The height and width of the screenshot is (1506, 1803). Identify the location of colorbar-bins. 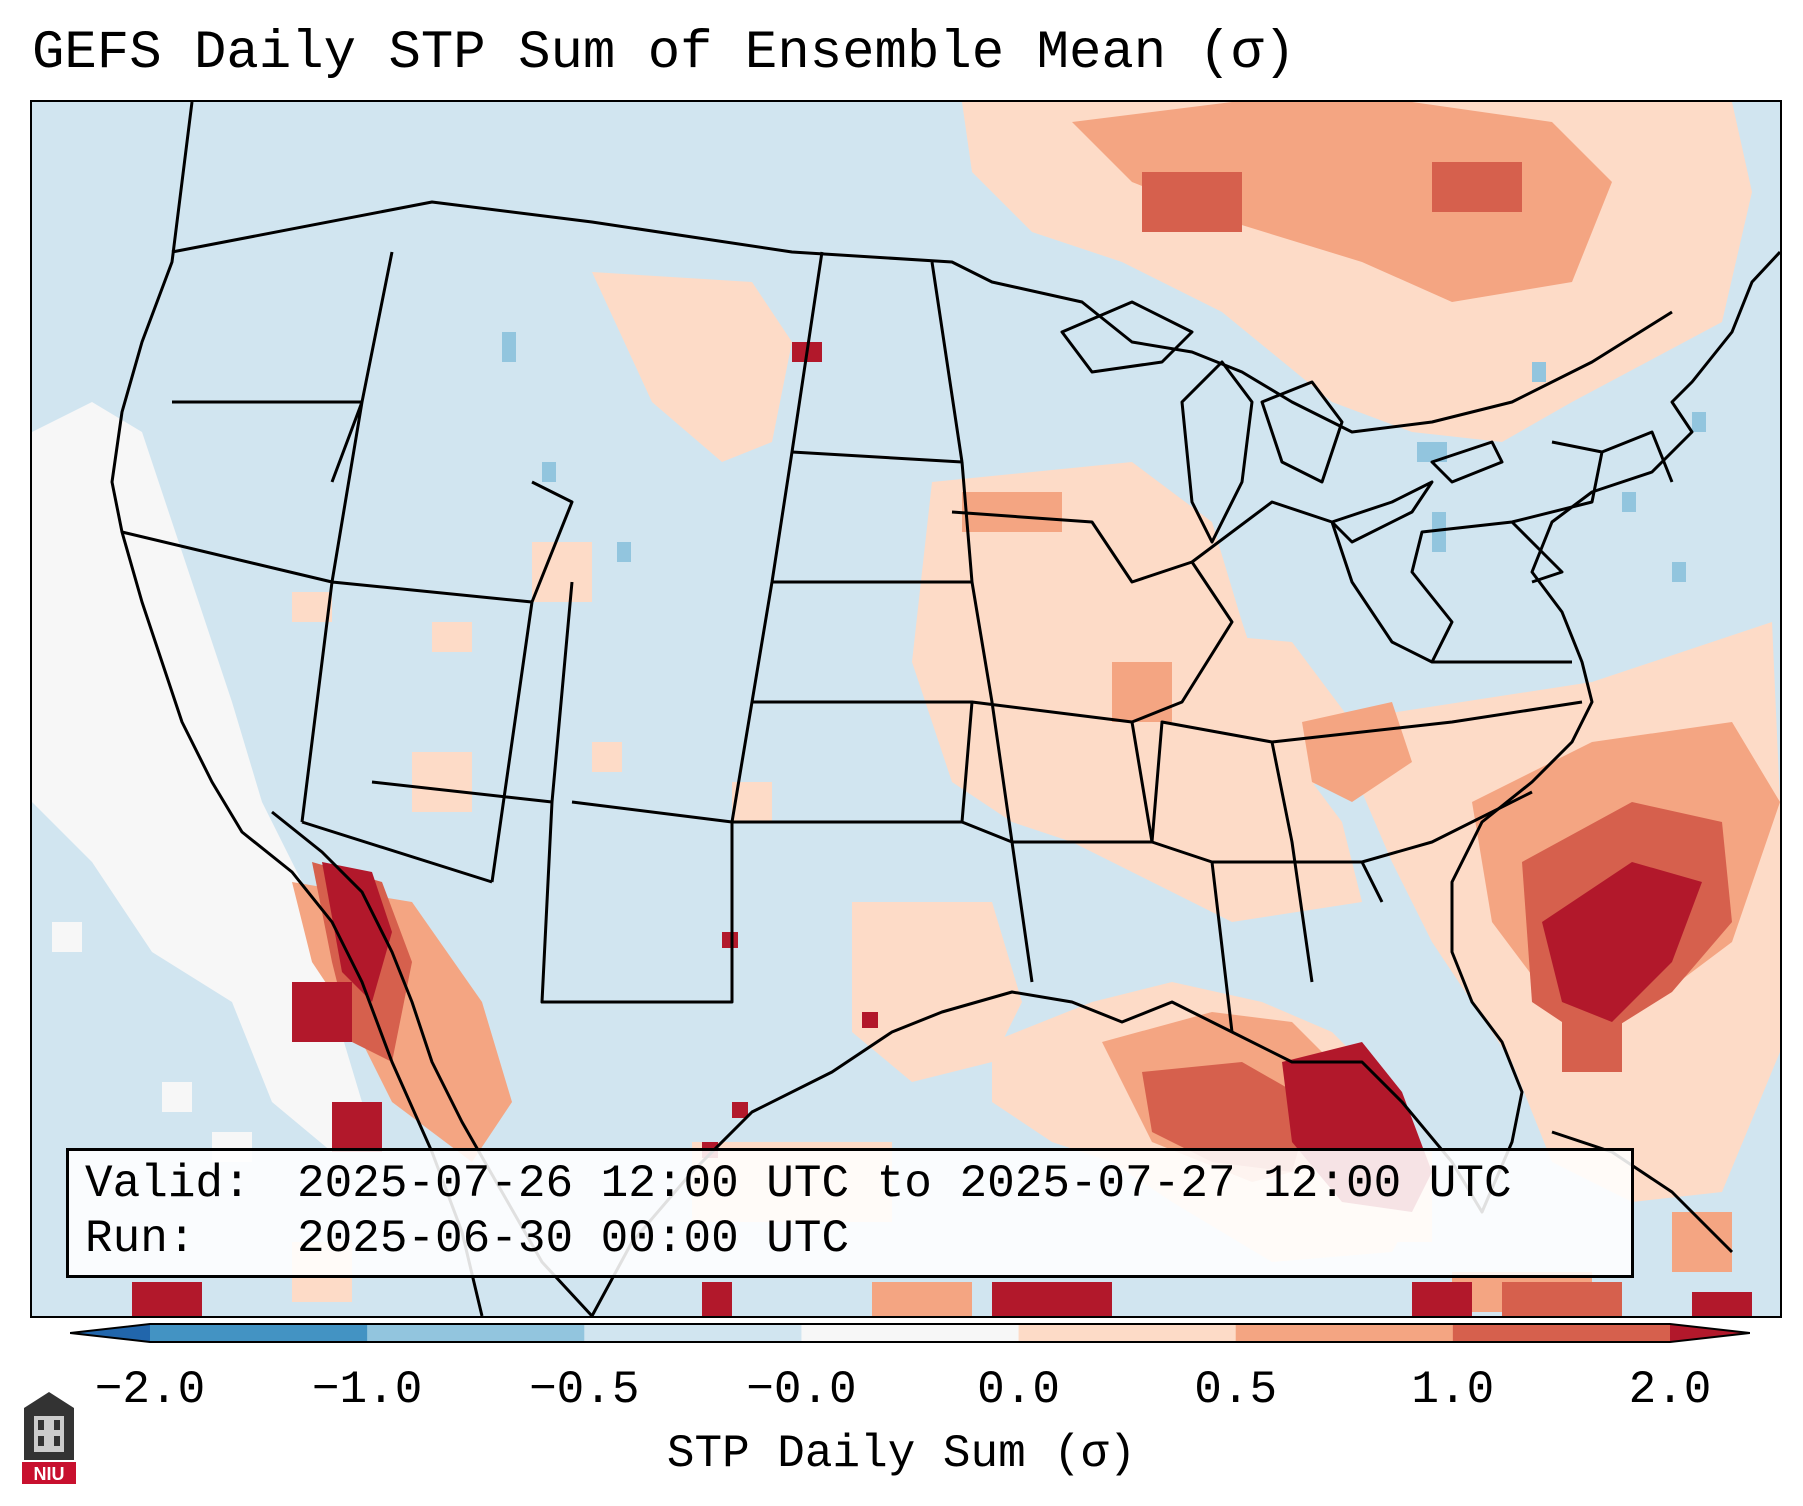
(910, 1333).